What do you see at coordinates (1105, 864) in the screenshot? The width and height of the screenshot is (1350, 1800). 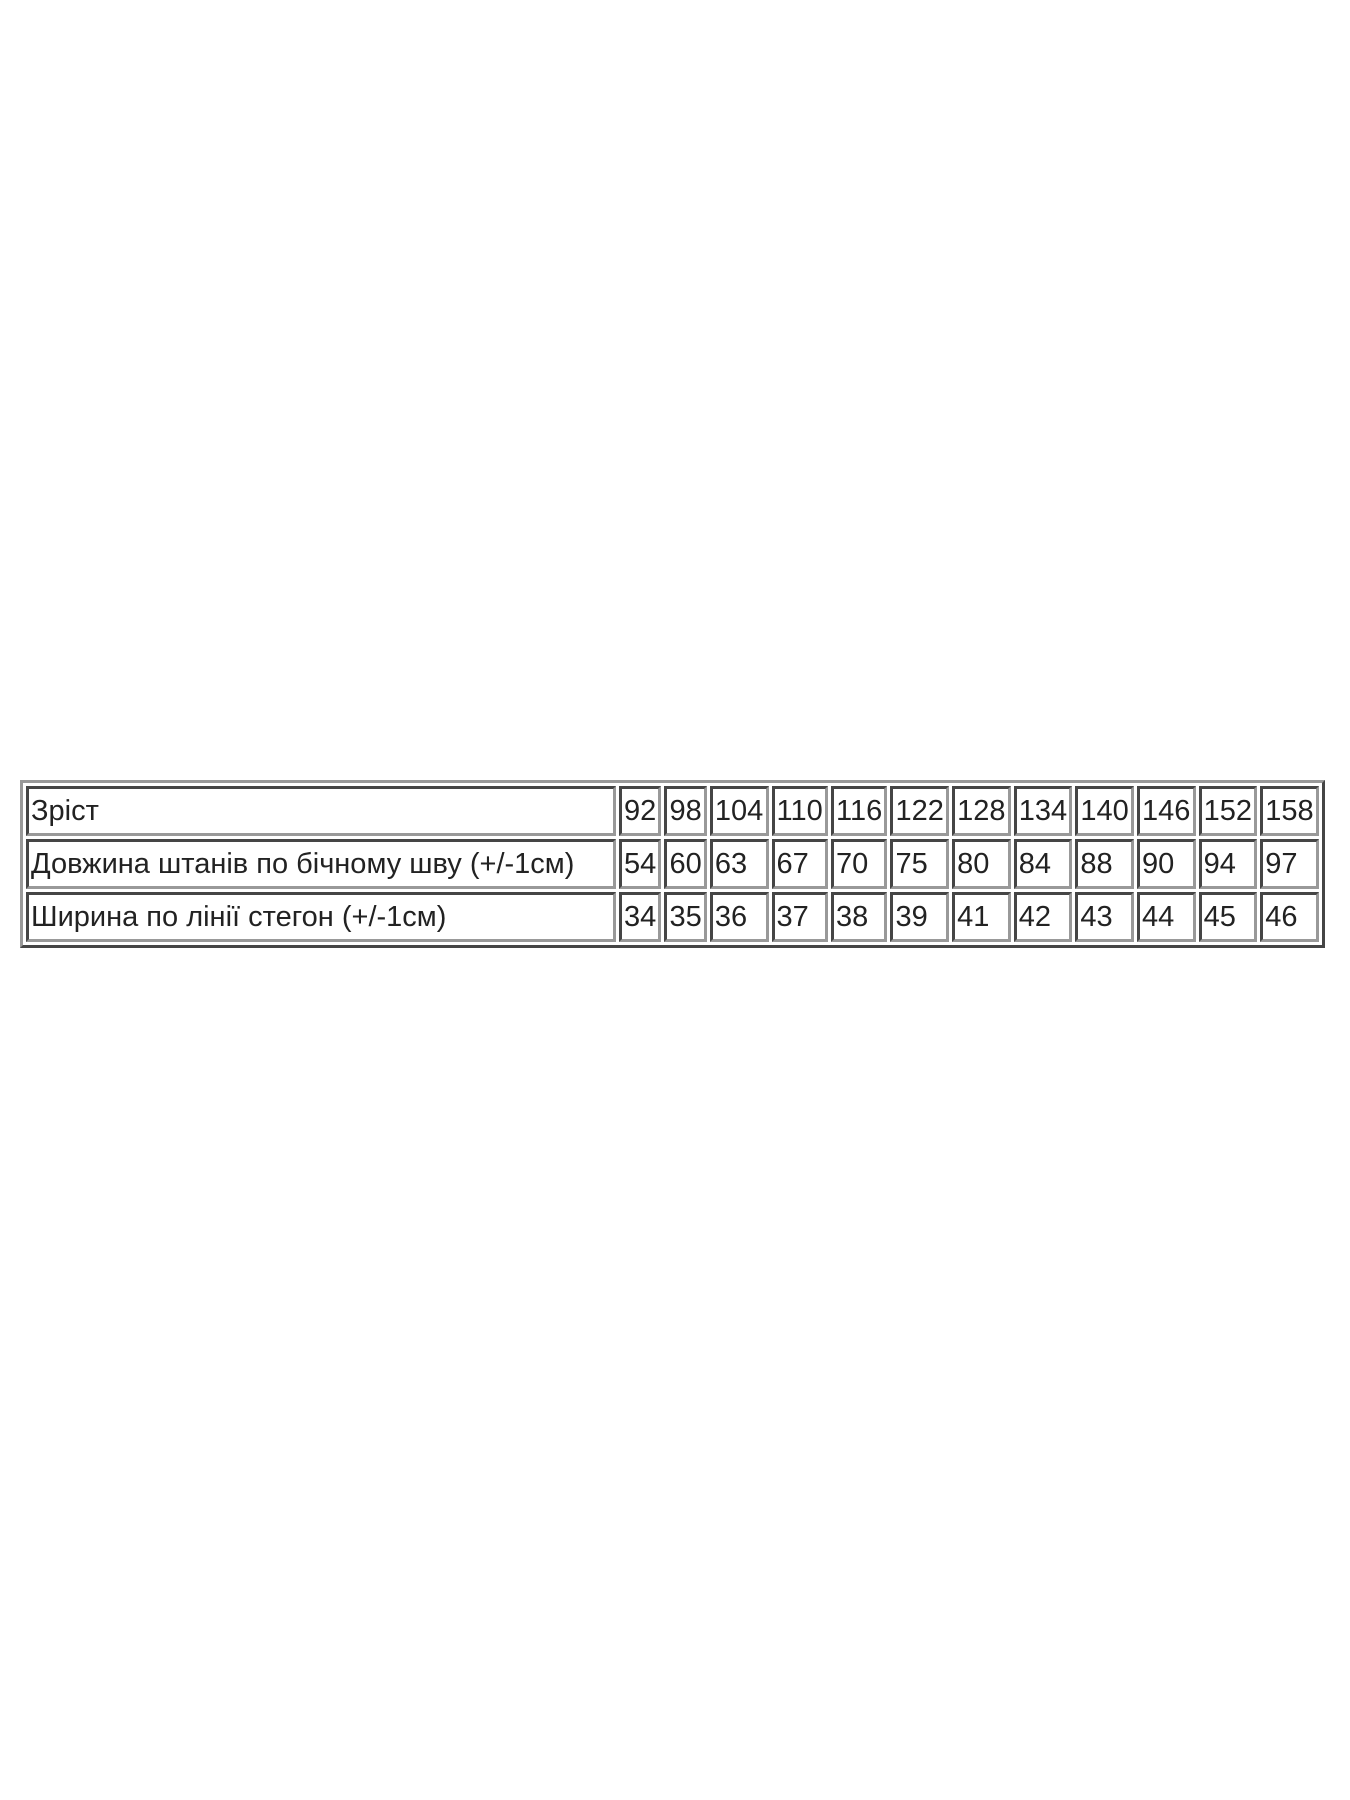 I see `table-cell: 88` at bounding box center [1105, 864].